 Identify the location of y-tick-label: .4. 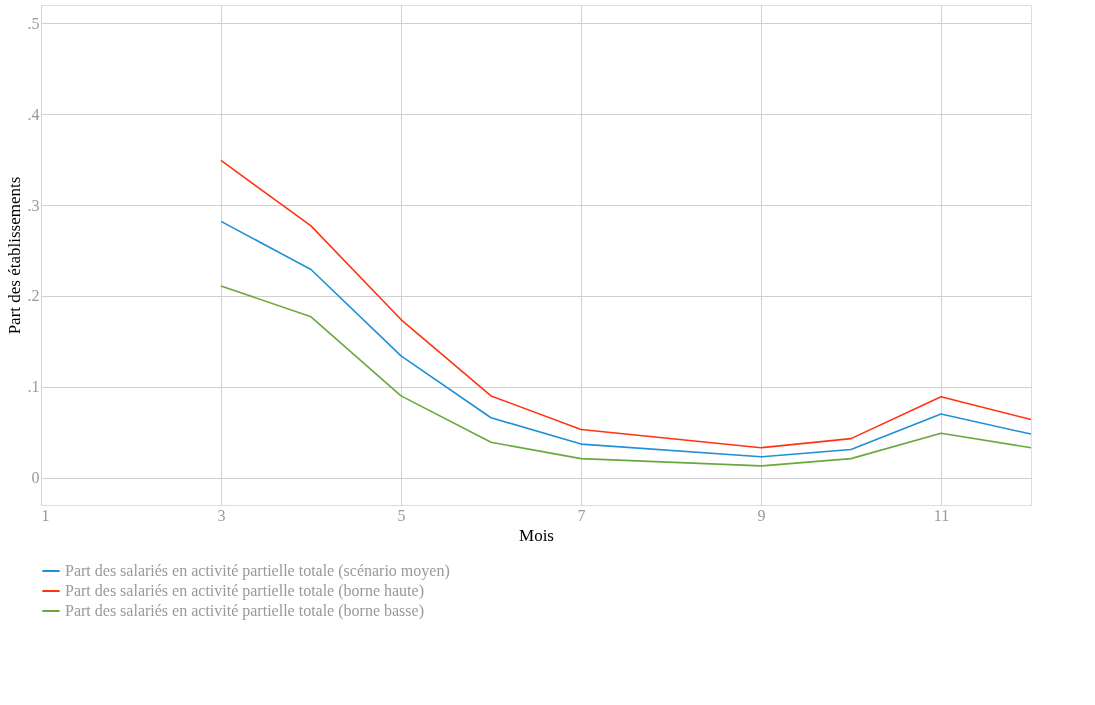
(33, 114).